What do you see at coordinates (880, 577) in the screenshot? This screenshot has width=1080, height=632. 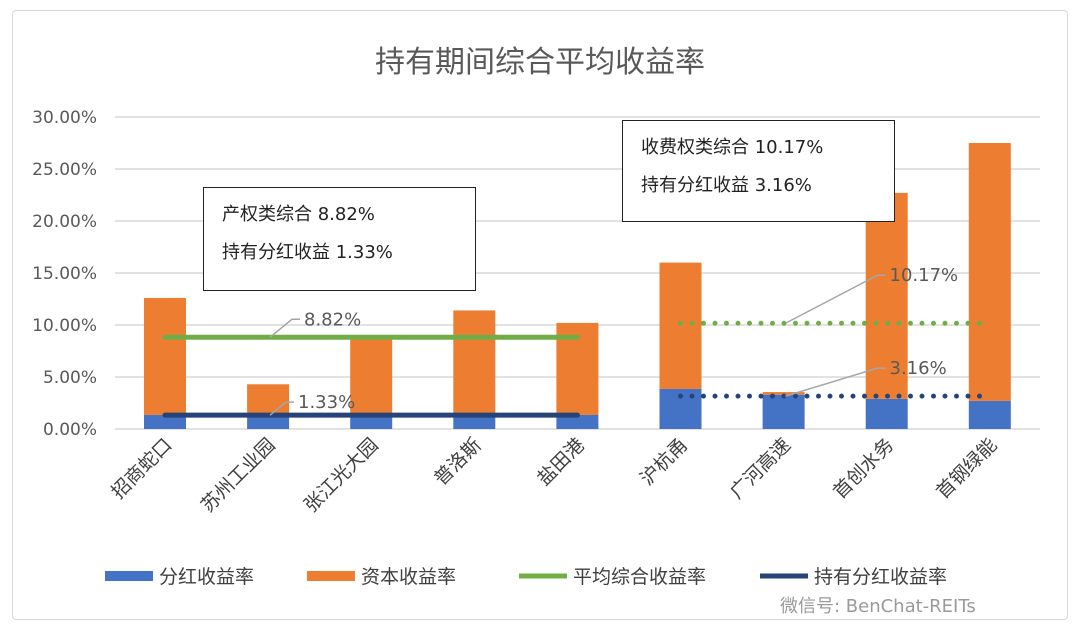 I see `legend-label: 持有分红收益率` at bounding box center [880, 577].